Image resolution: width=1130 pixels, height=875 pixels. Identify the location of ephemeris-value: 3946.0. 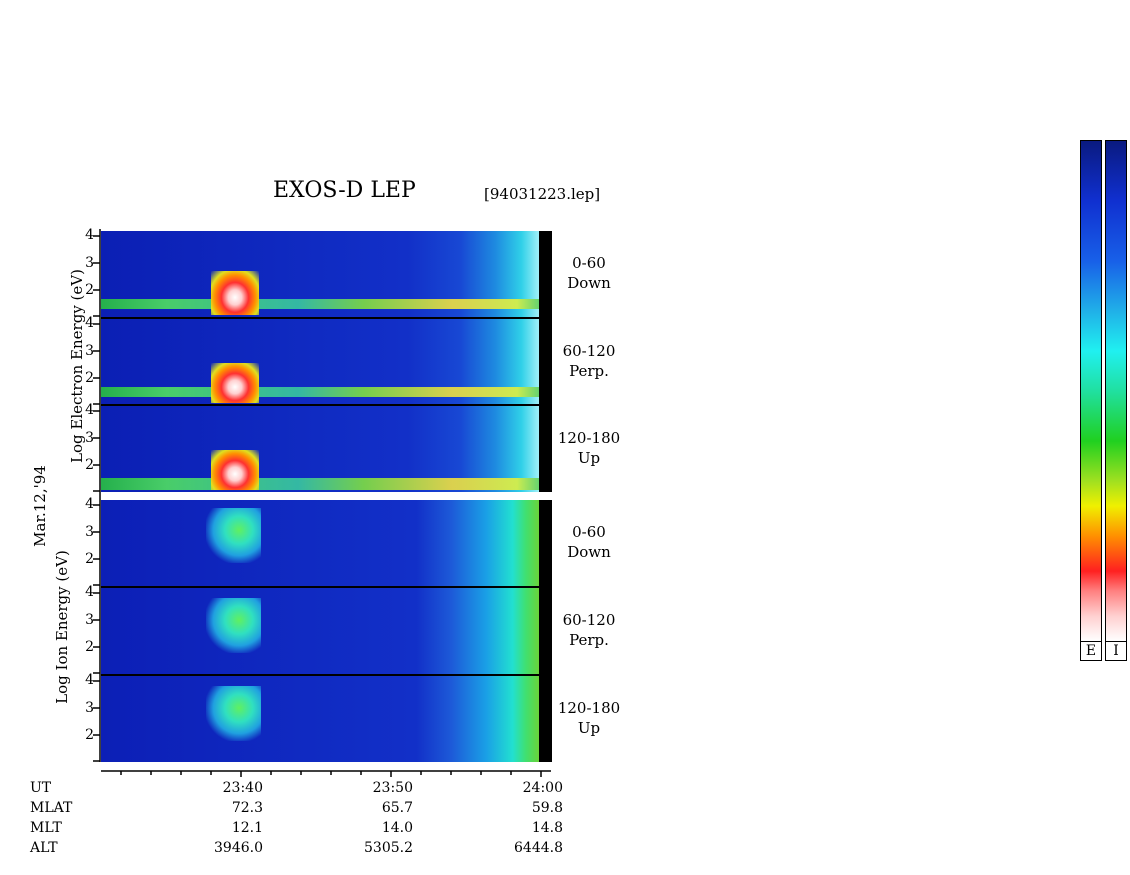
(238, 848).